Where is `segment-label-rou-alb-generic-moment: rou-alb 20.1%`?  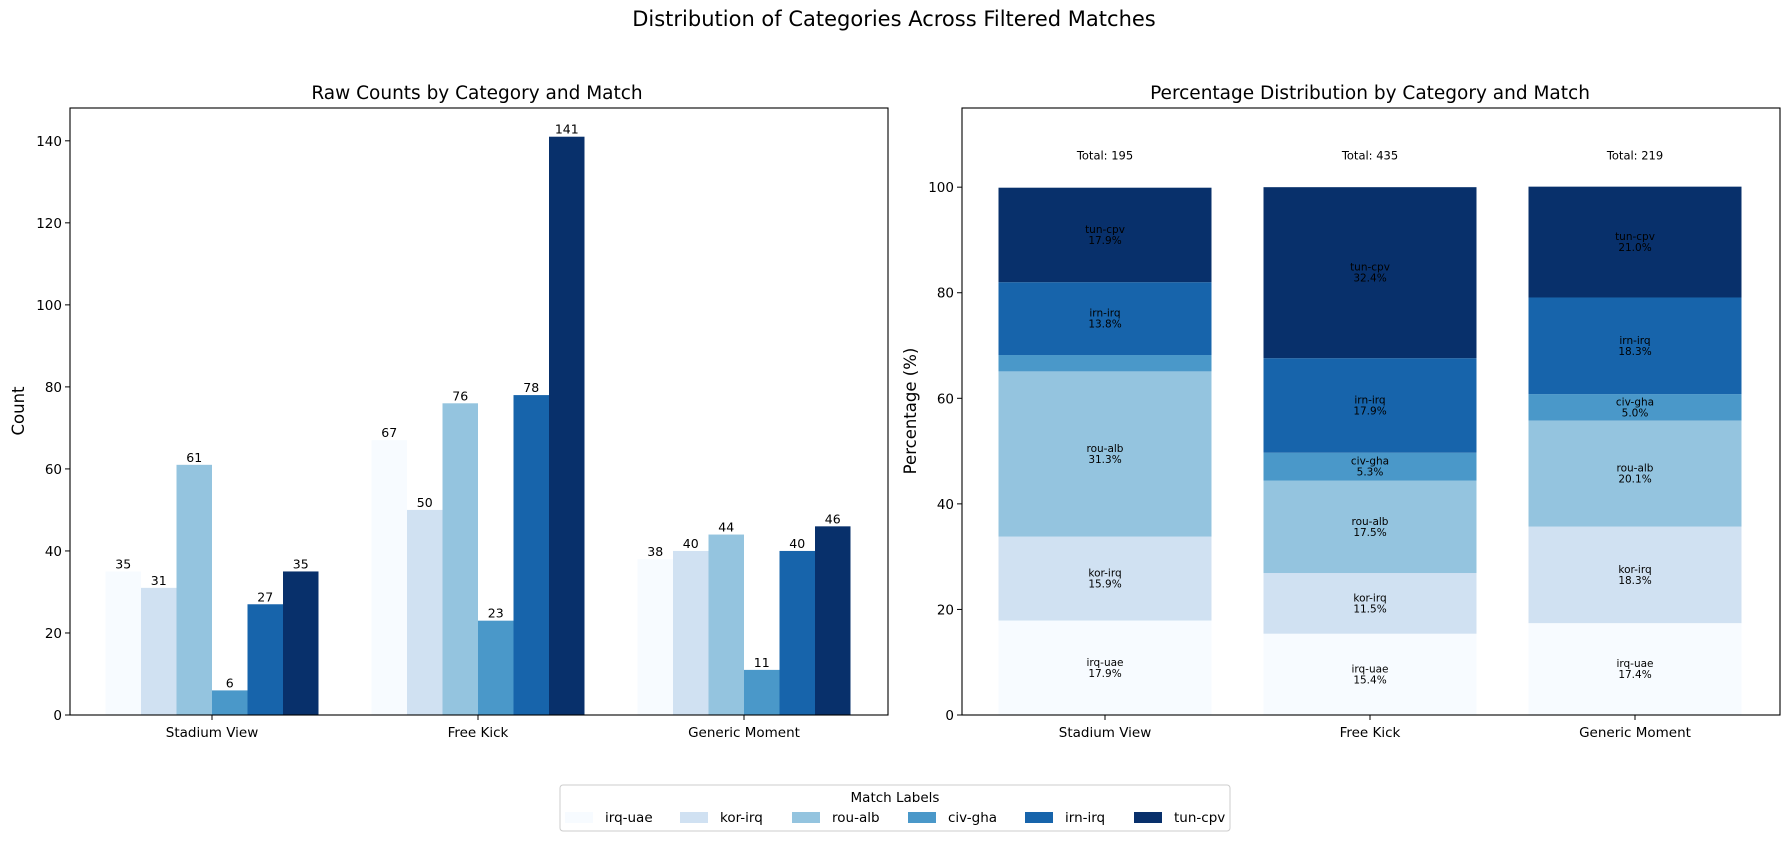
segment-label-rou-alb-generic-moment: rou-alb 20.1% is located at coordinates (1635, 474).